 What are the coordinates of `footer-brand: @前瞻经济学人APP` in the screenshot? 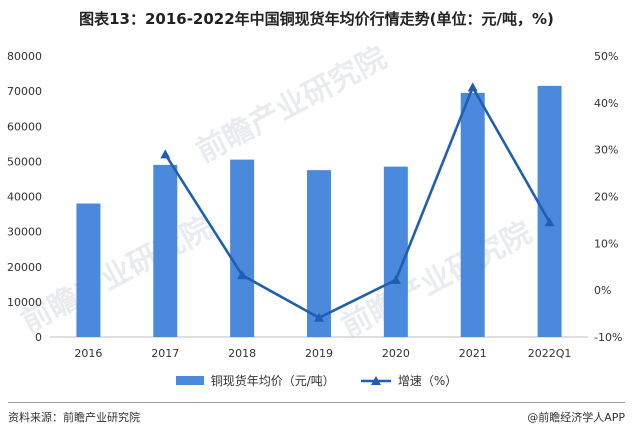 It's located at (576, 417).